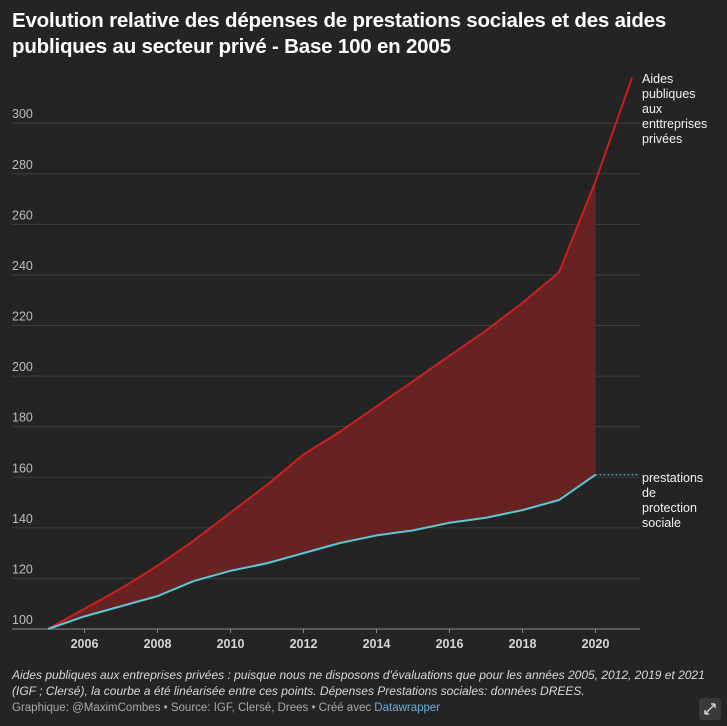 This screenshot has width=727, height=726. Describe the element at coordinates (22, 569) in the screenshot. I see `y-tick-label: 120` at that location.